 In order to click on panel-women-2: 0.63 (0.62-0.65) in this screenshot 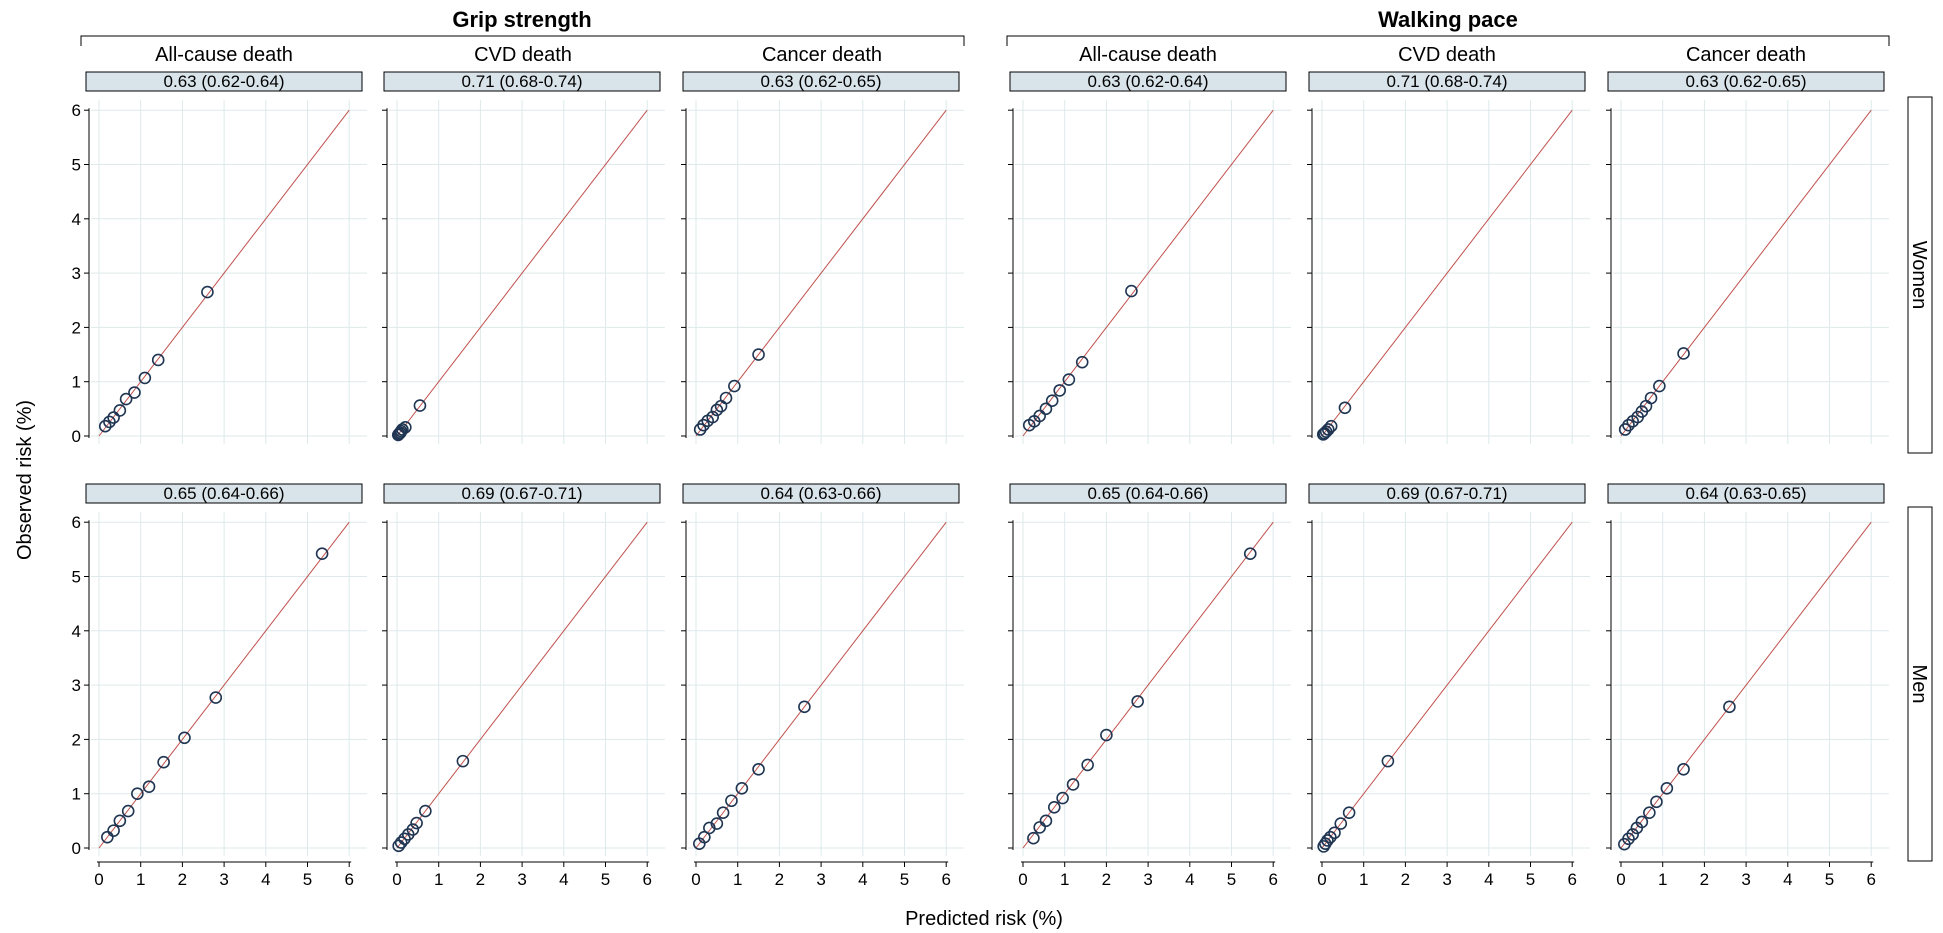, I will do `click(822, 257)`.